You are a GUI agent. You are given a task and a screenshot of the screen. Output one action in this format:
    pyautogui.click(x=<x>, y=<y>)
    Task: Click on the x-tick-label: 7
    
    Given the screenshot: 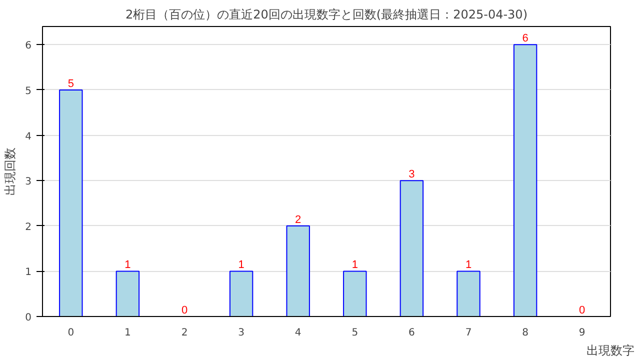 What is the action you would take?
    pyautogui.click(x=468, y=333)
    